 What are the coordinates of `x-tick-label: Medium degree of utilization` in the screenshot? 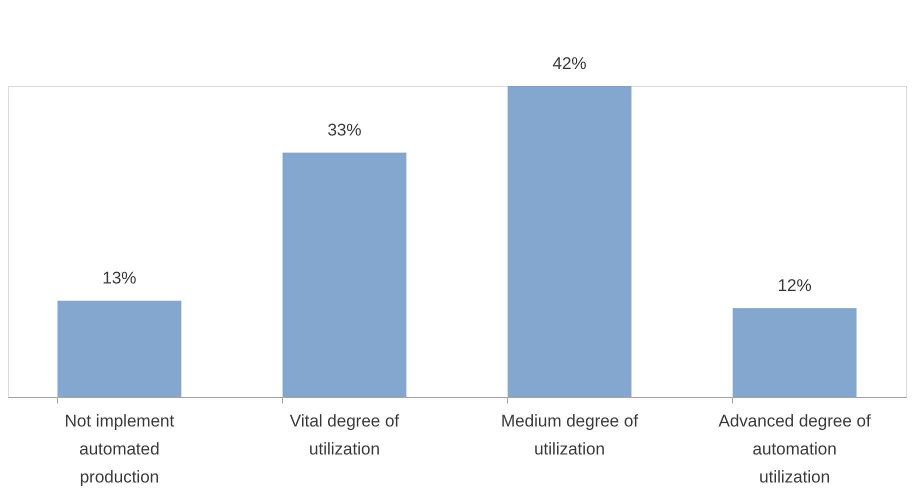 It's located at (569, 435).